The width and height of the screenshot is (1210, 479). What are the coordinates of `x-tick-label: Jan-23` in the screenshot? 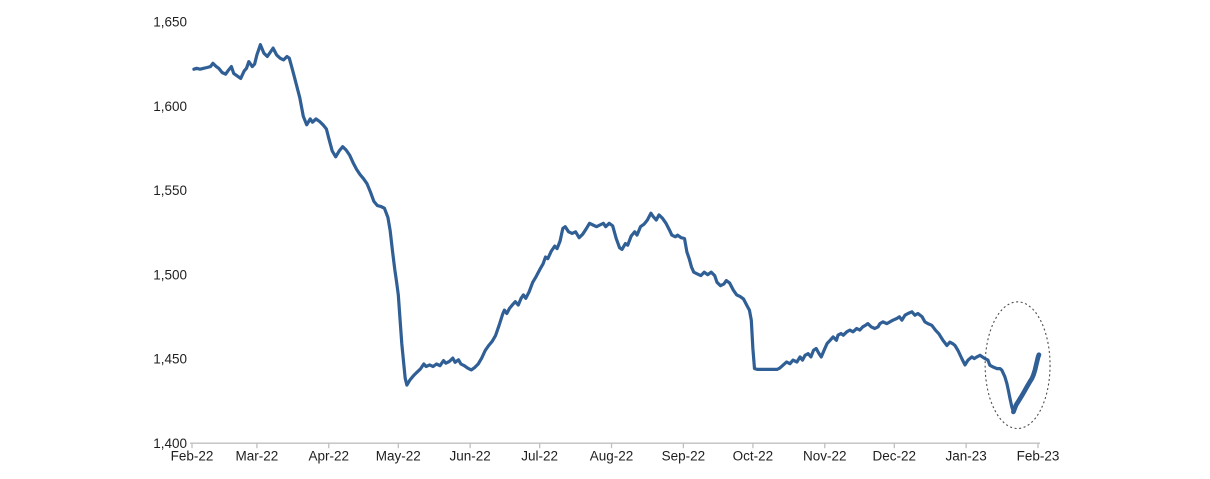 It's located at (966, 456).